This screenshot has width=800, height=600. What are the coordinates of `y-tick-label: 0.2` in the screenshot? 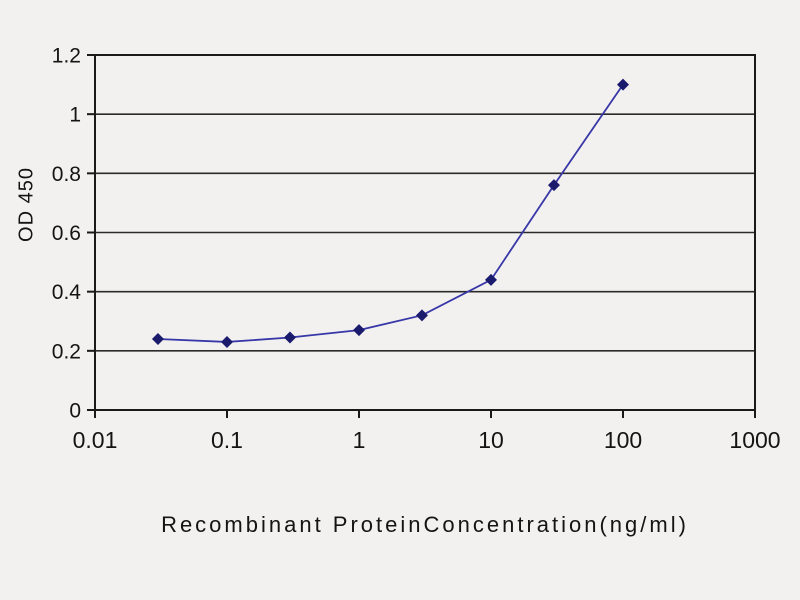 It's located at (66, 351).